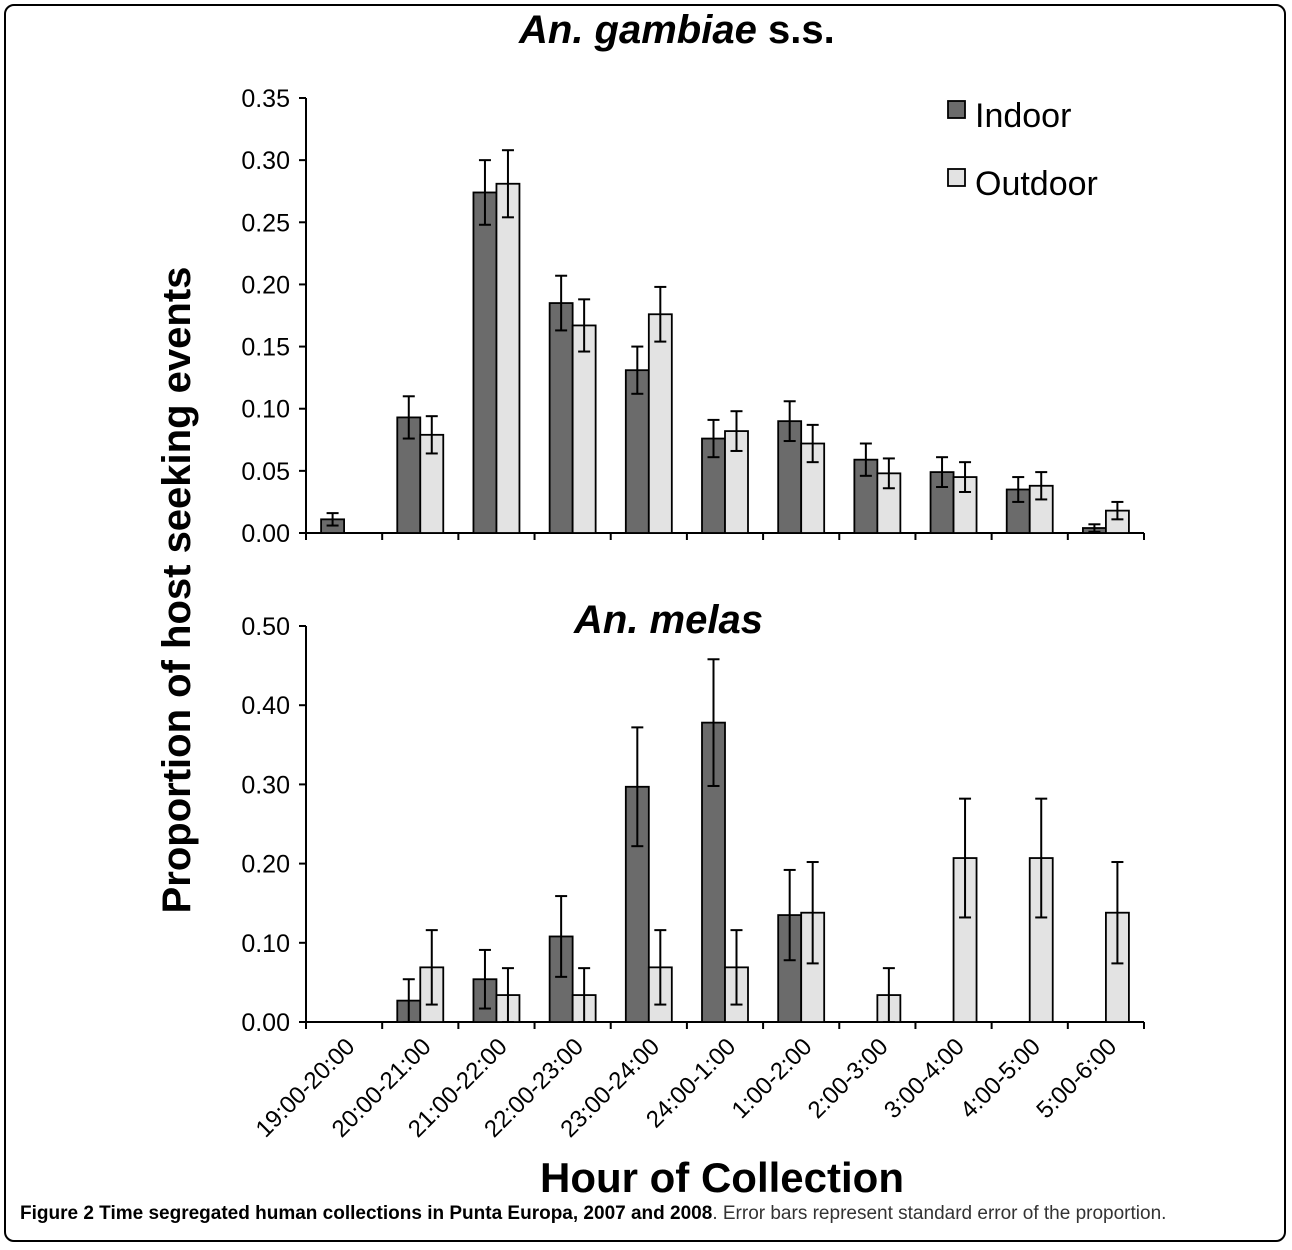 The height and width of the screenshot is (1250, 1292). I want to click on top-y-tick-label: 0.15, so click(265, 348).